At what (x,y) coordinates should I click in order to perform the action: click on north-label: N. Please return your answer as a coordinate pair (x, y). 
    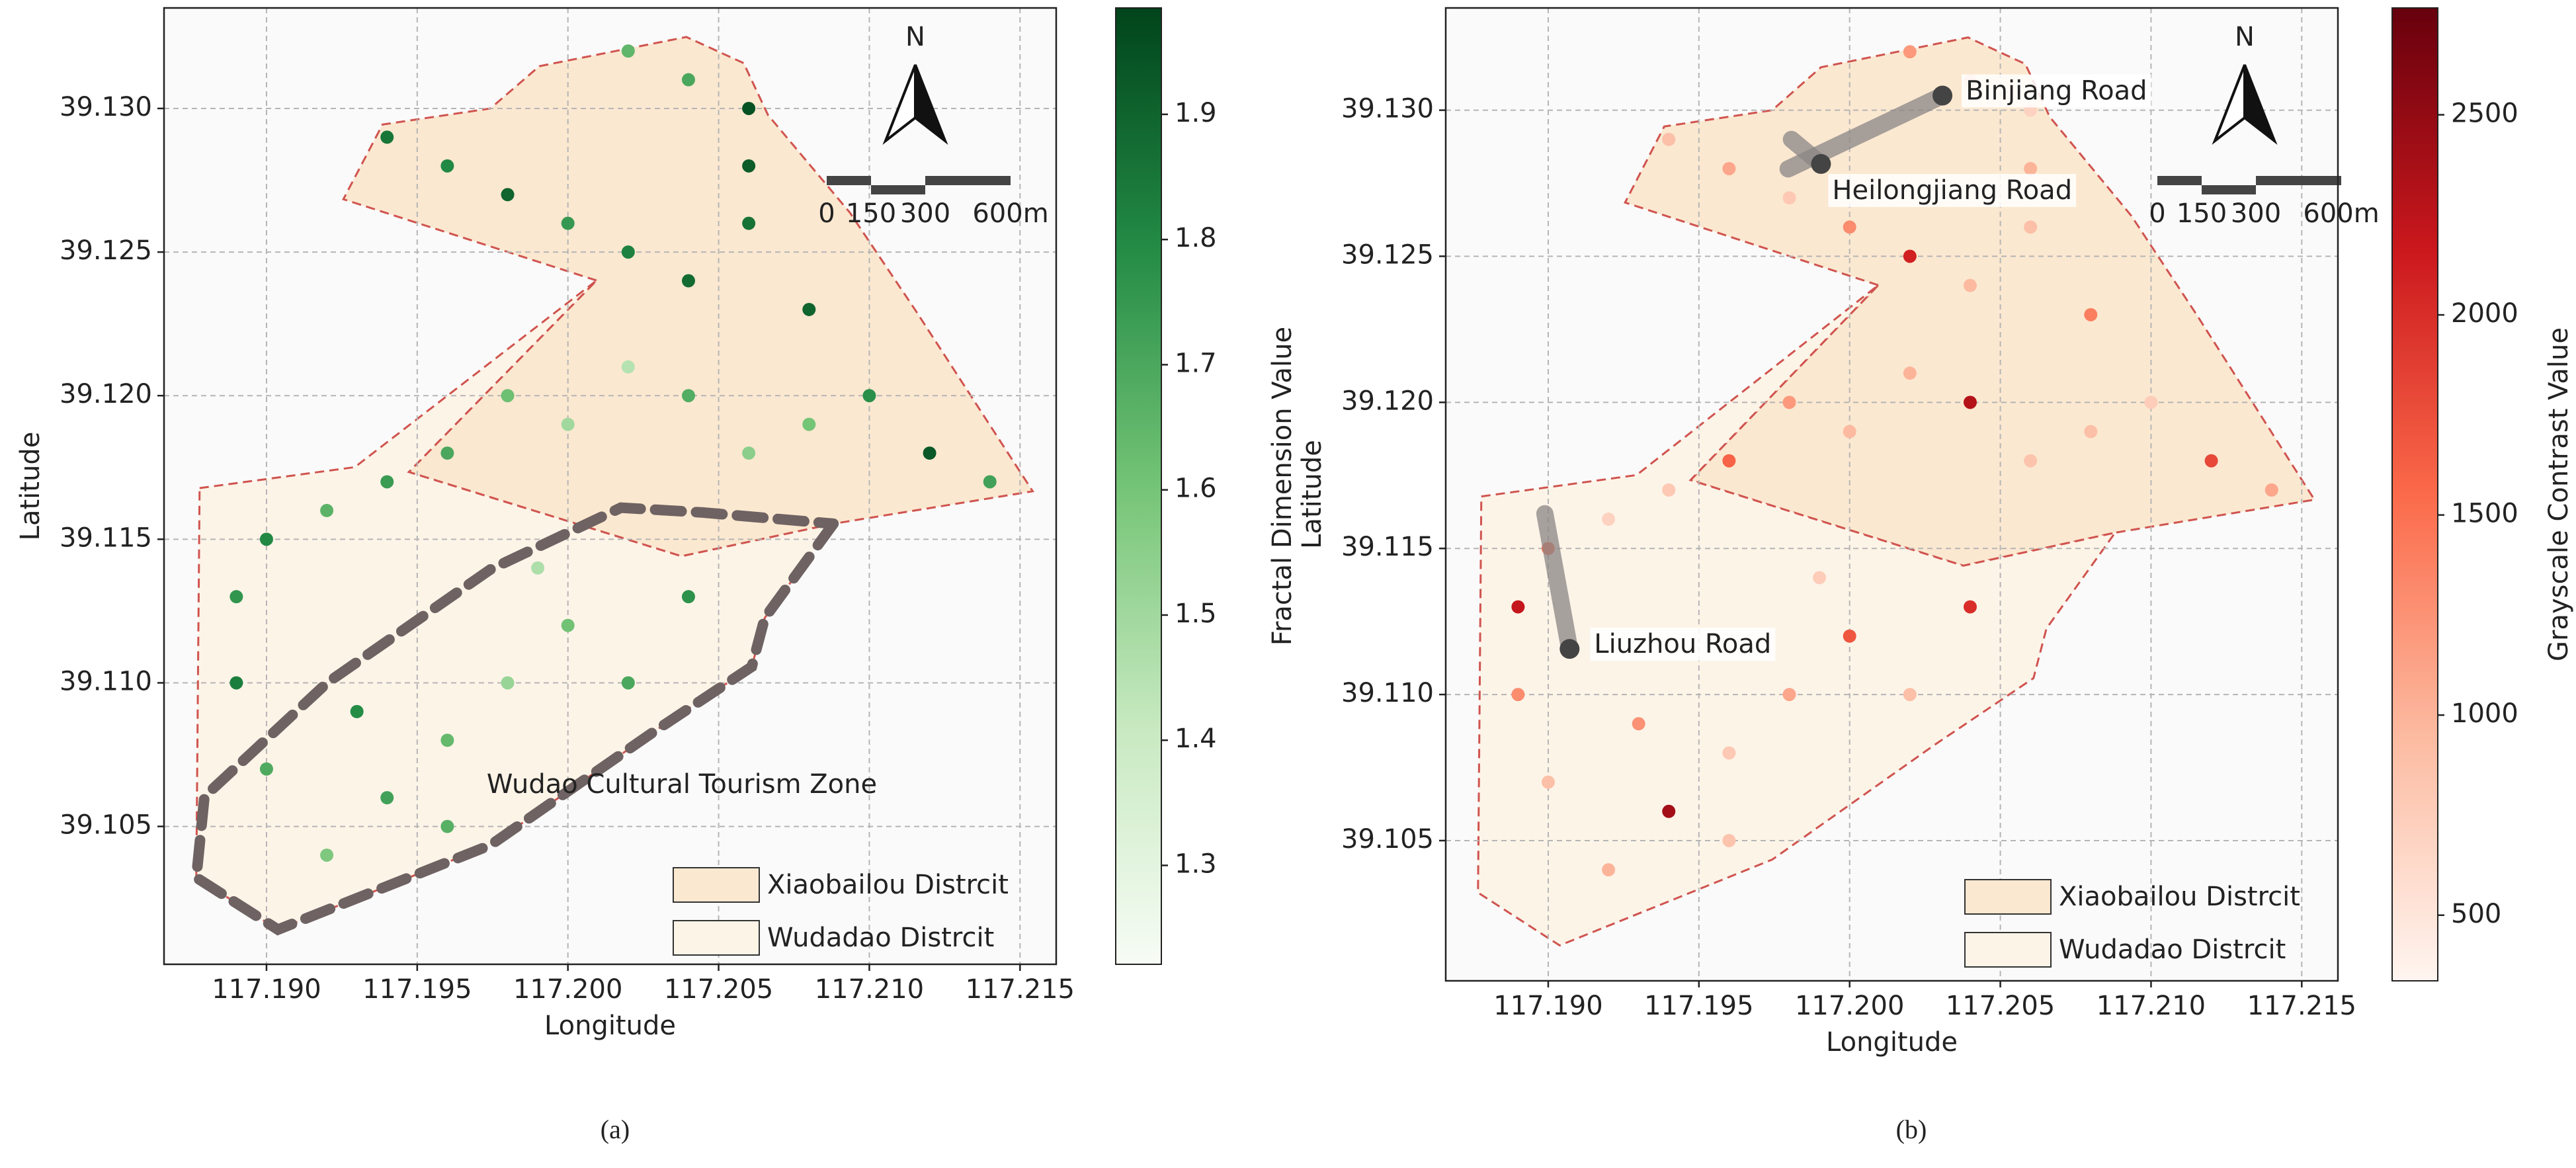
    Looking at the image, I should click on (2245, 37).